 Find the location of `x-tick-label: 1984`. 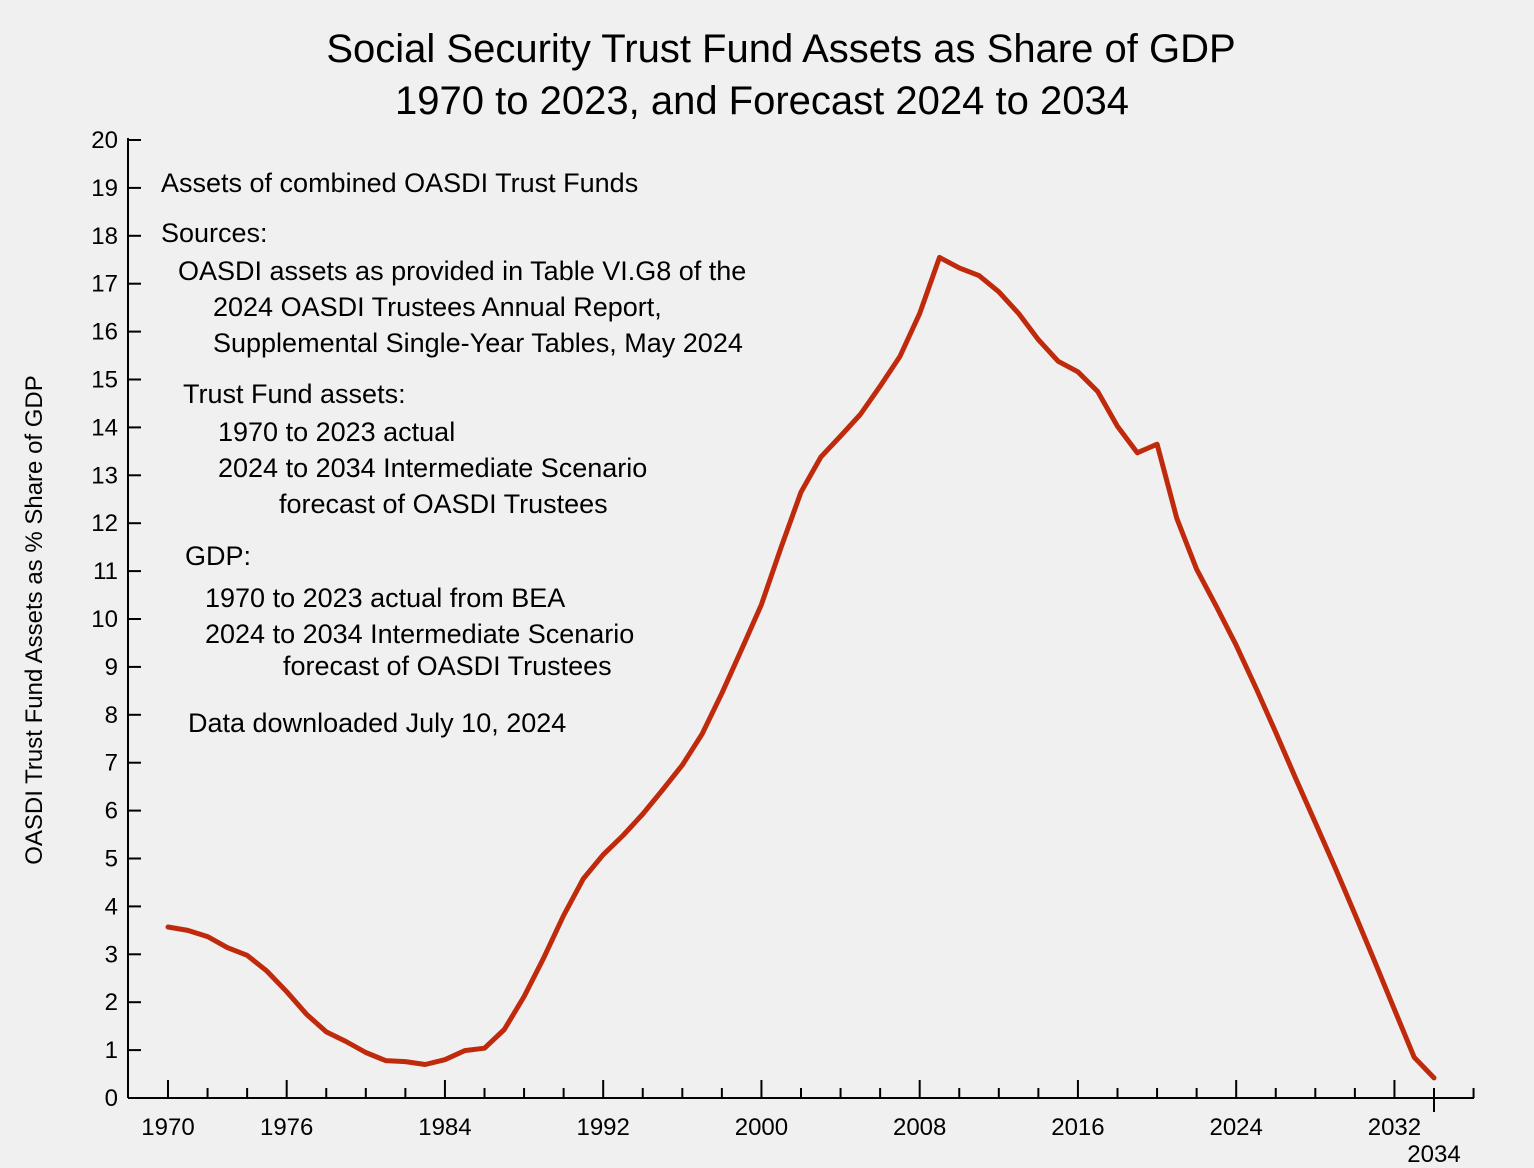

x-tick-label: 1984 is located at coordinates (444, 1127).